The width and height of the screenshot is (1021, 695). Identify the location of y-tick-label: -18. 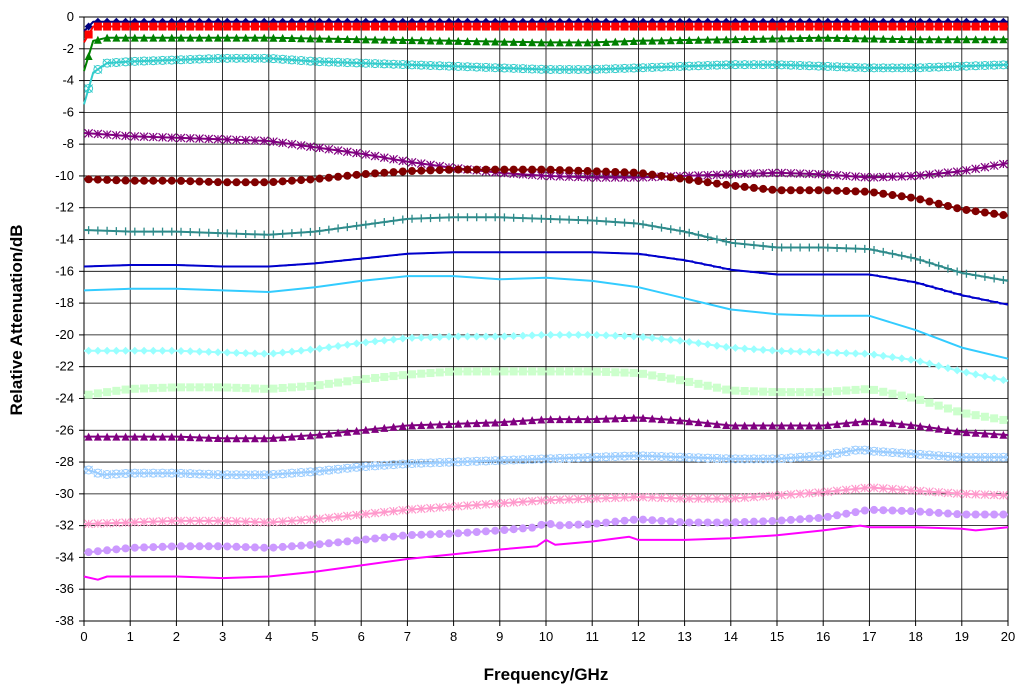
(64, 302).